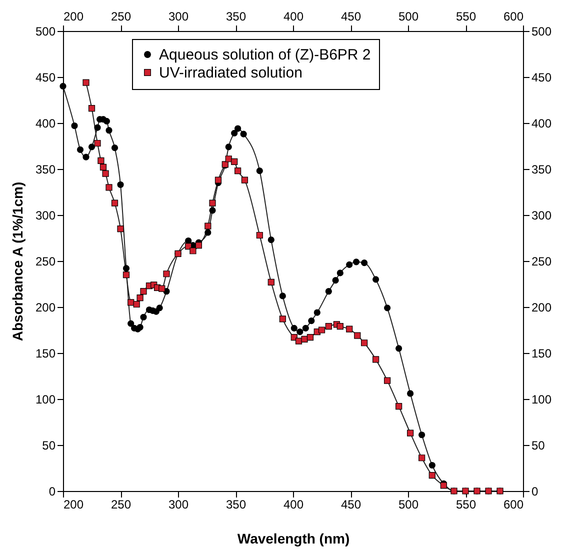 This screenshot has height=554, width=573. What do you see at coordinates (542, 215) in the screenshot?
I see `y2-tick-label: 300` at bounding box center [542, 215].